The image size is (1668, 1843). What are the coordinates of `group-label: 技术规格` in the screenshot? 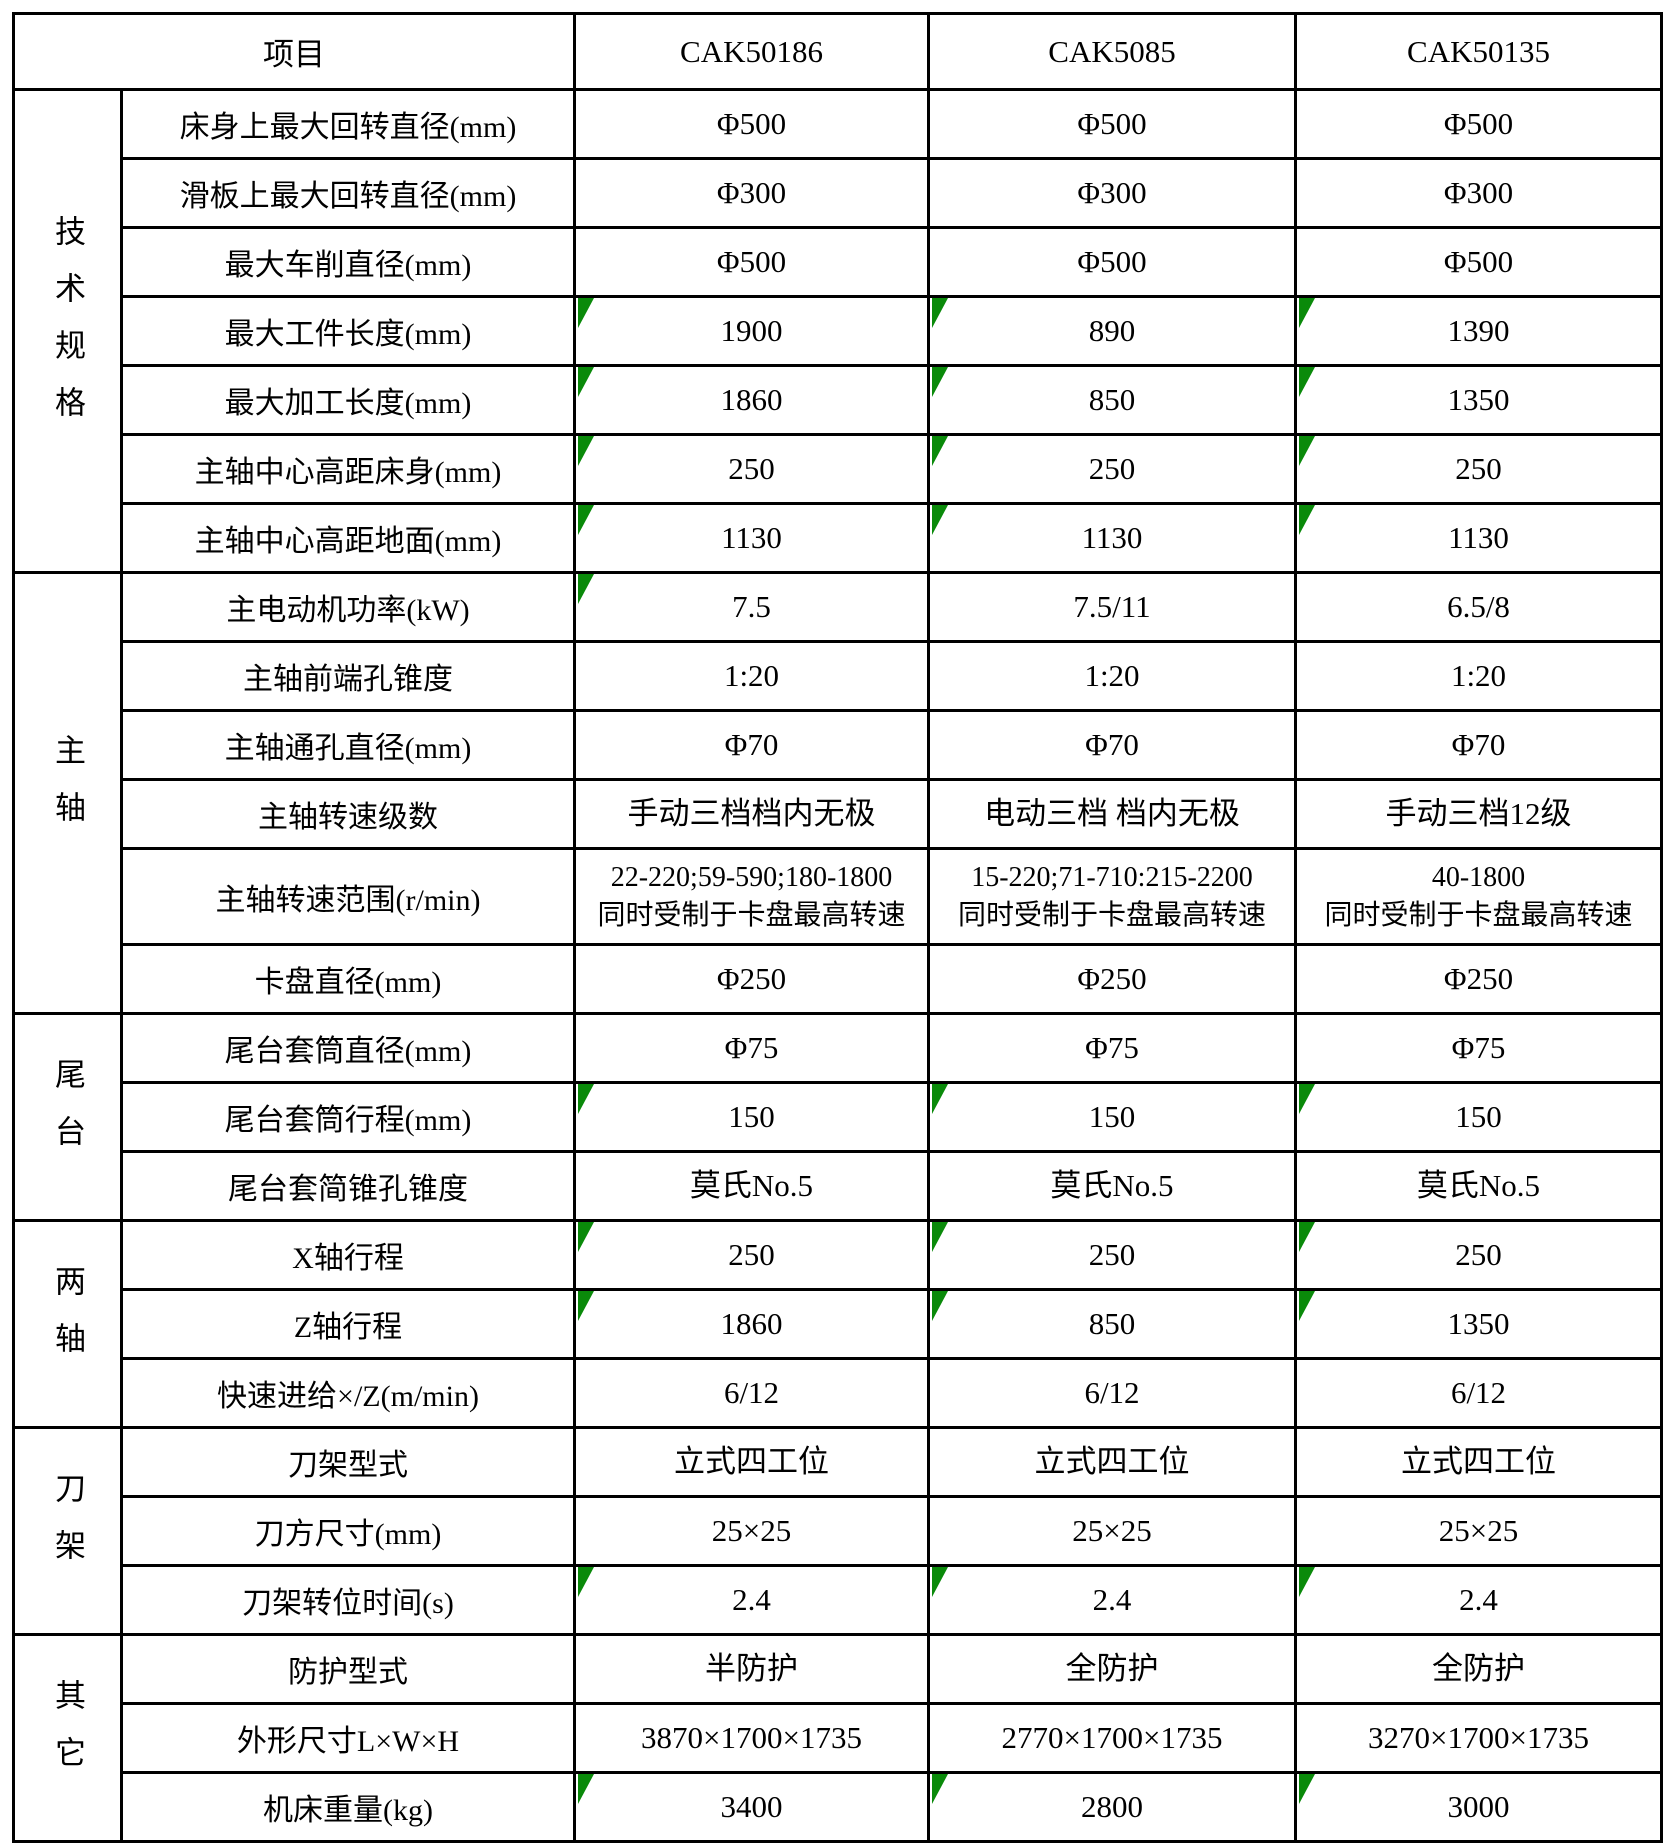 It's located at (67, 331).